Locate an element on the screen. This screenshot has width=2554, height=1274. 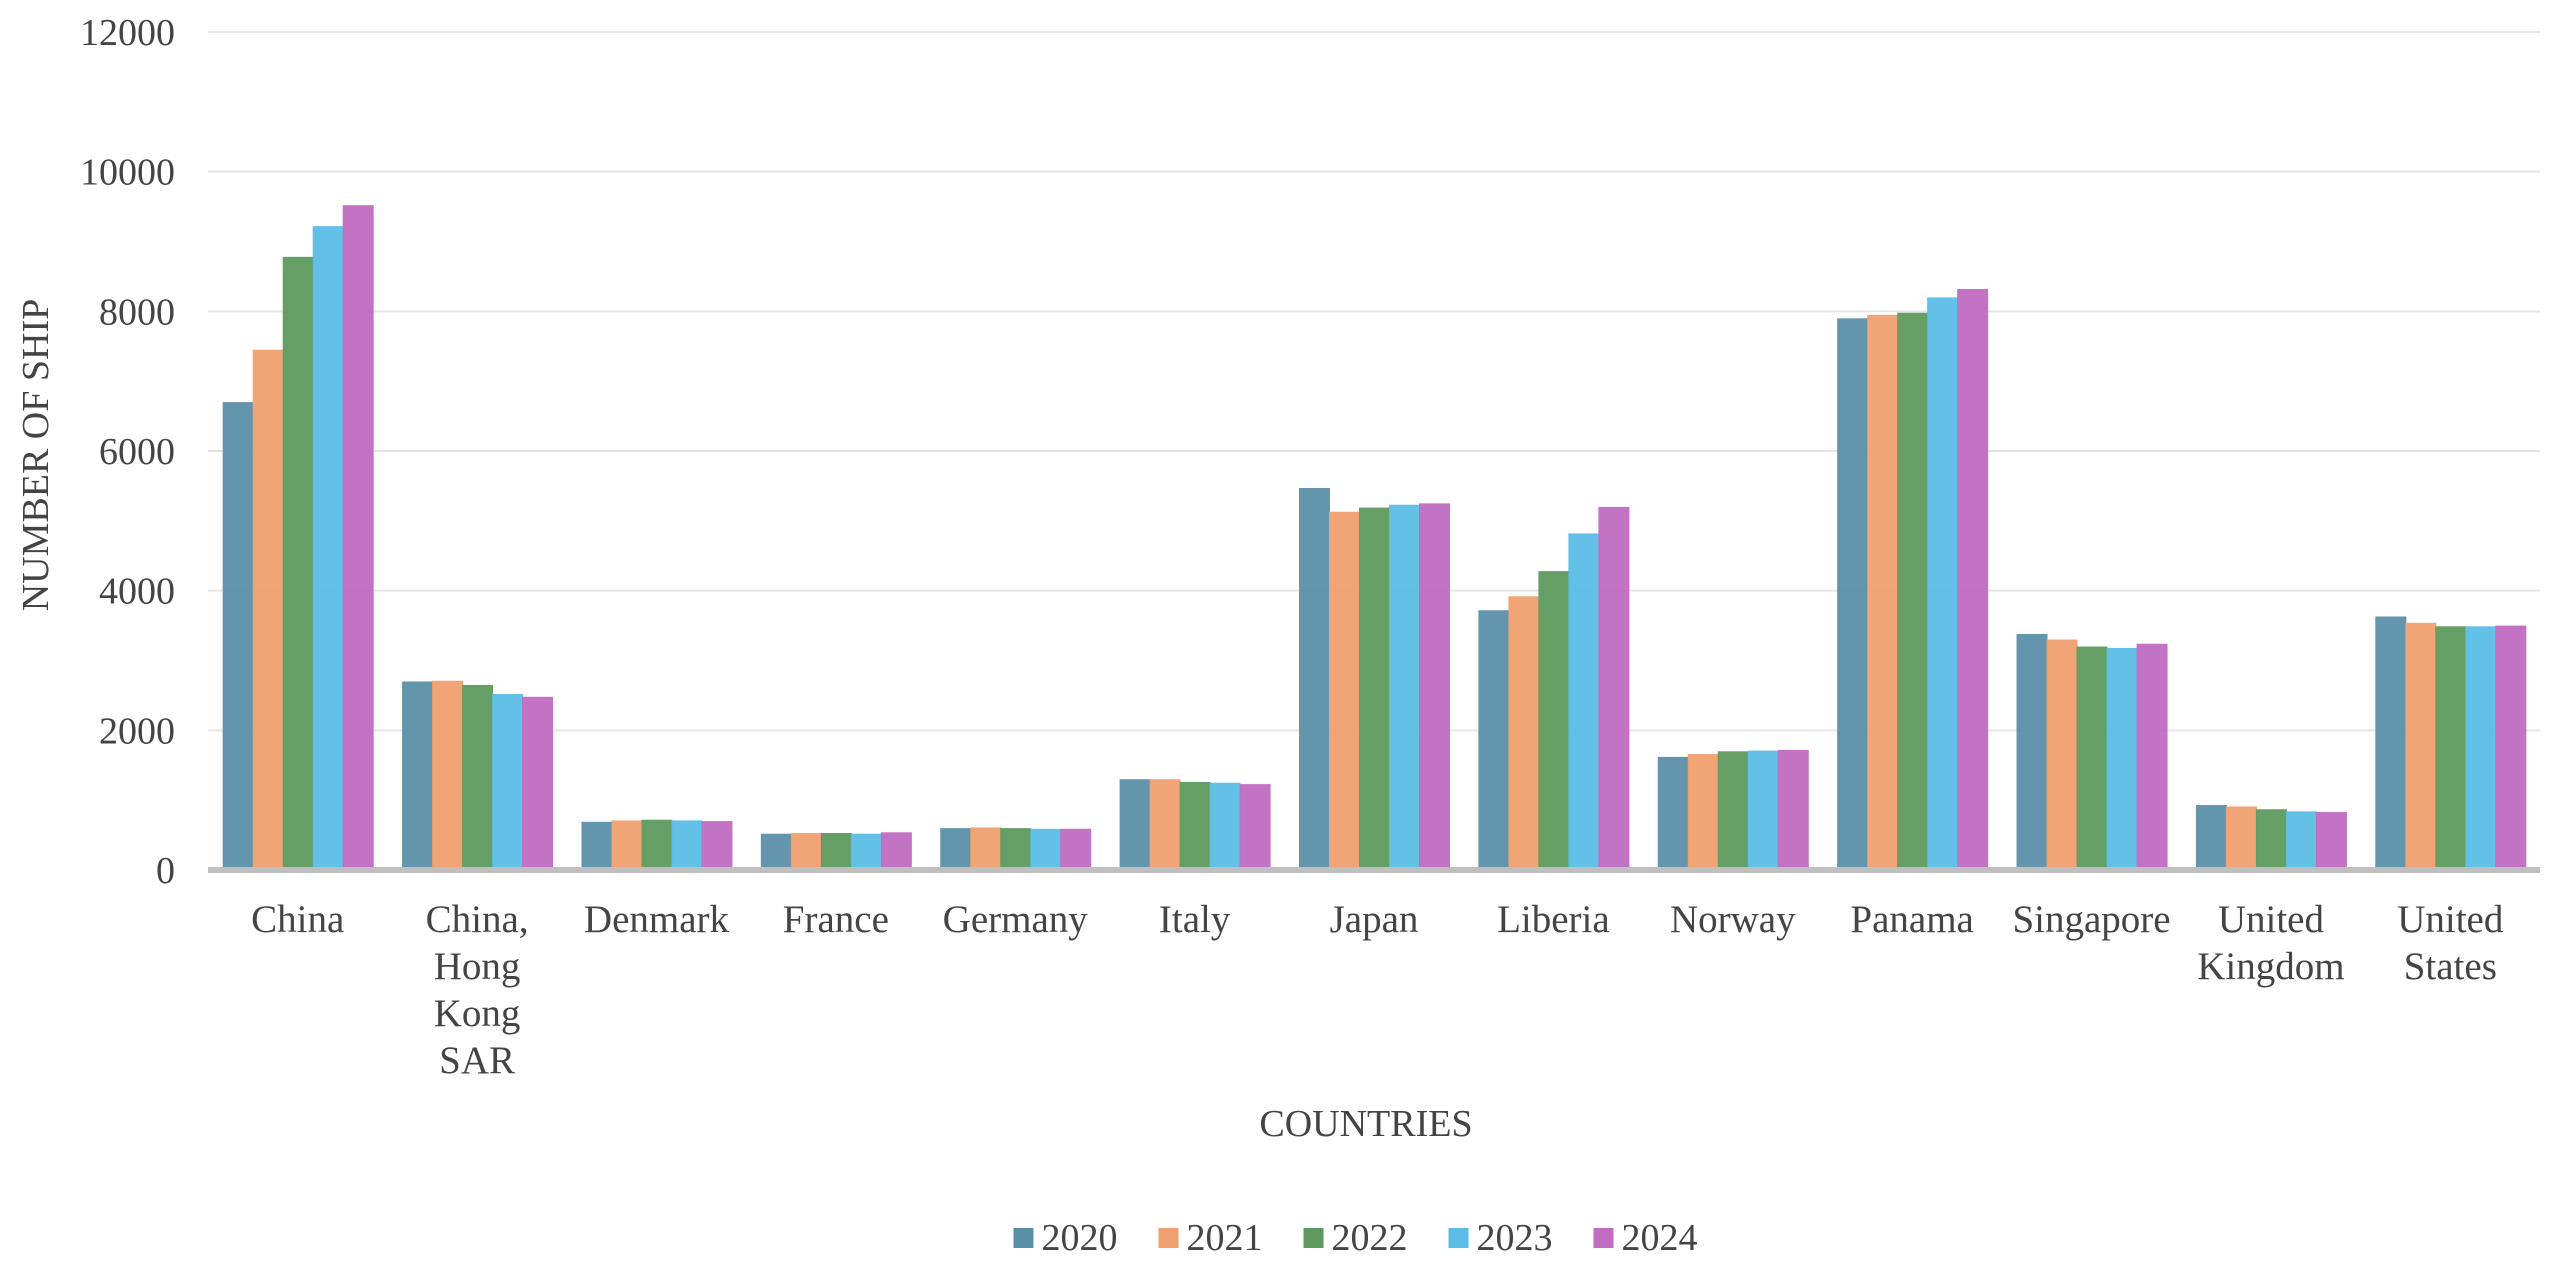
x-category-label: United Kingdom is located at coordinates (2270, 943).